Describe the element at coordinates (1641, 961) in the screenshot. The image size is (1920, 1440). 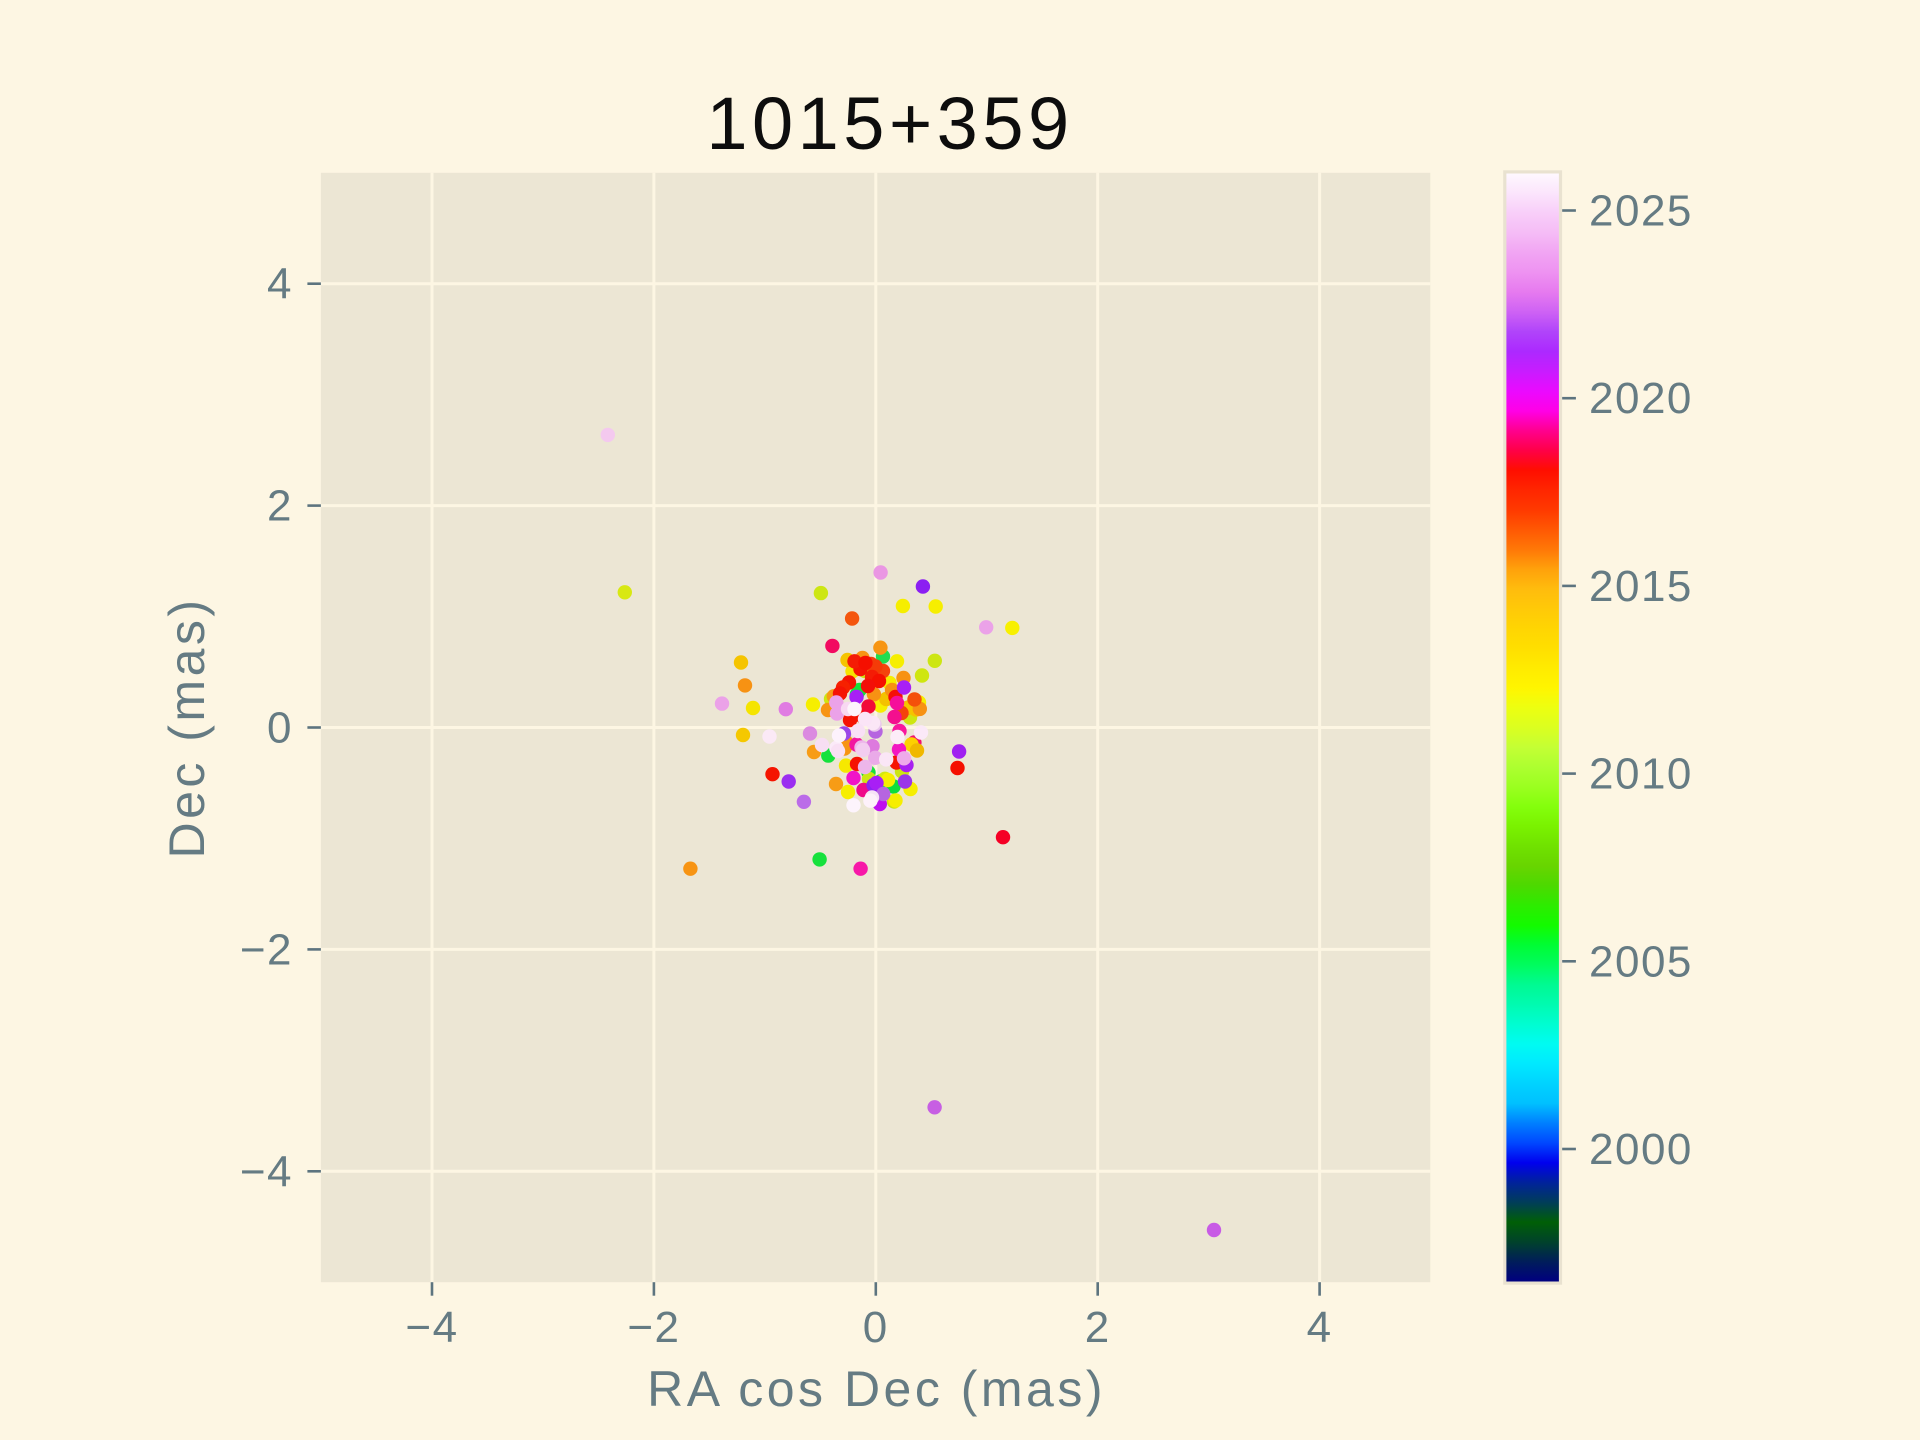
I see `svg-text: 2005` at that location.